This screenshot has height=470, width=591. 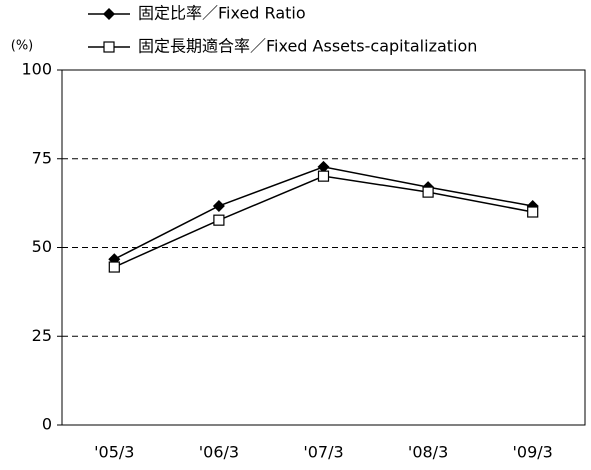 I want to click on y-tick-label: 50, so click(x=42, y=246).